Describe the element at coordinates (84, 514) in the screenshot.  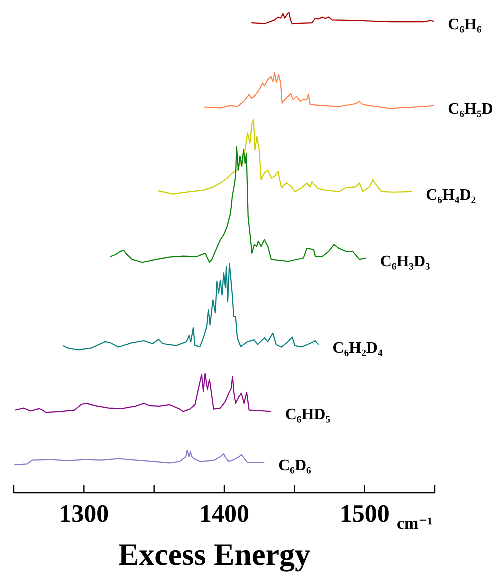
I see `x-tick-label: 1300` at that location.